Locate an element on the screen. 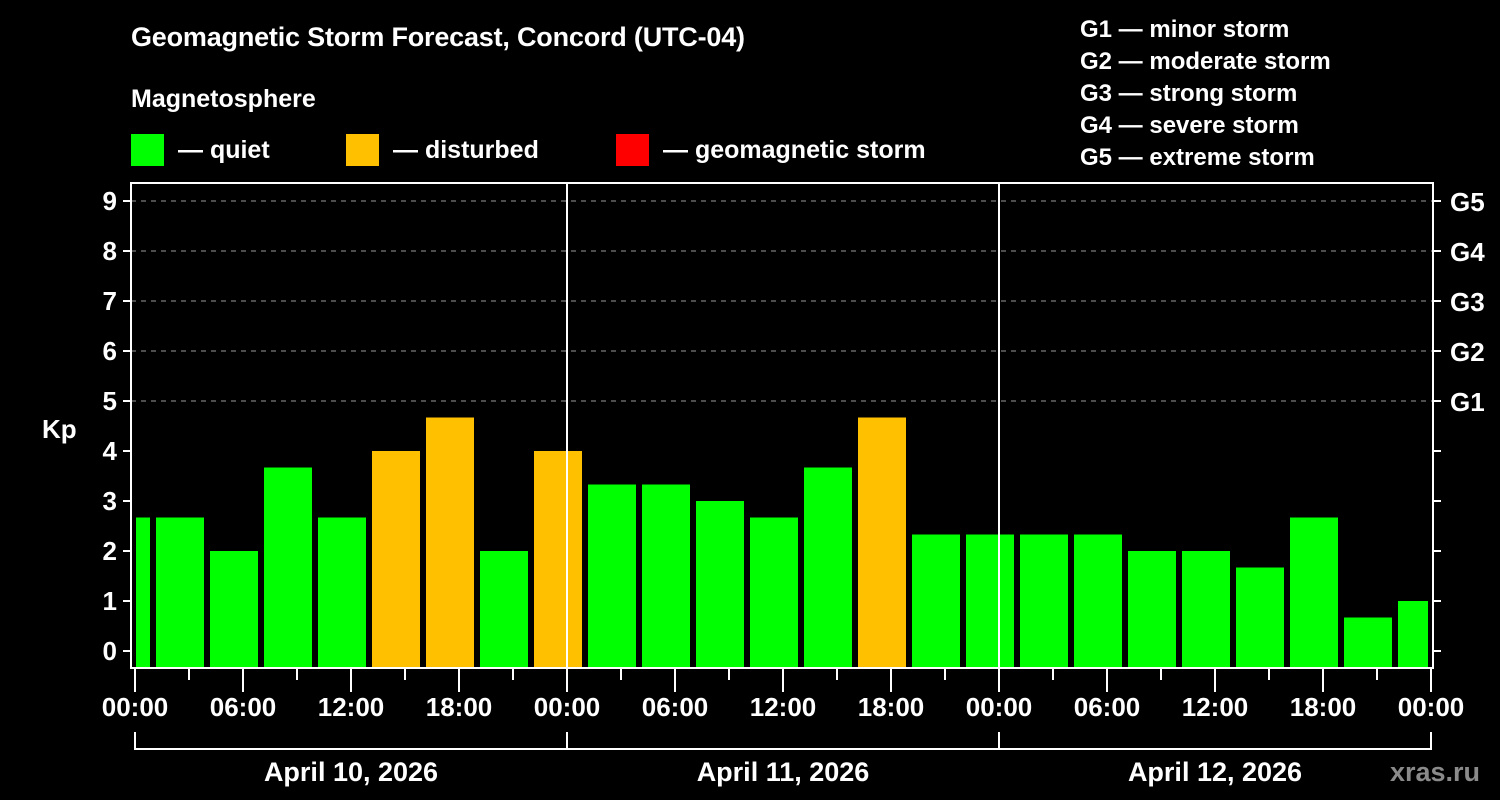 The width and height of the screenshot is (1500, 800). scale-g1: G1 — minor storm is located at coordinates (1185, 29).